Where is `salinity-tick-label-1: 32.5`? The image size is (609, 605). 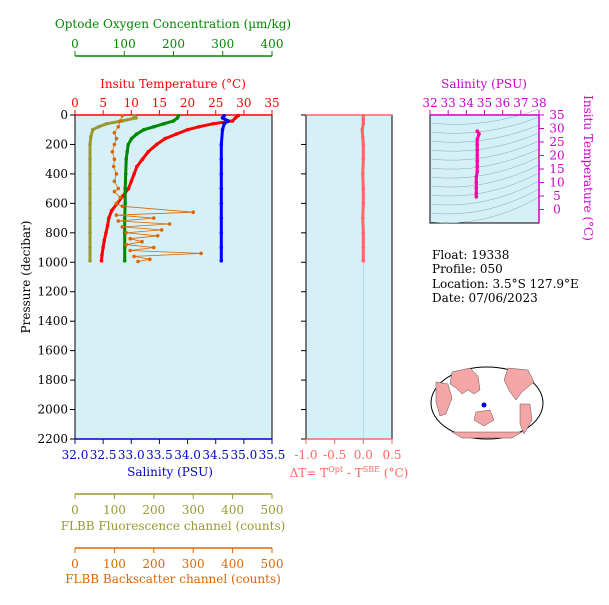 salinity-tick-label-1: 32.5 is located at coordinates (103, 455).